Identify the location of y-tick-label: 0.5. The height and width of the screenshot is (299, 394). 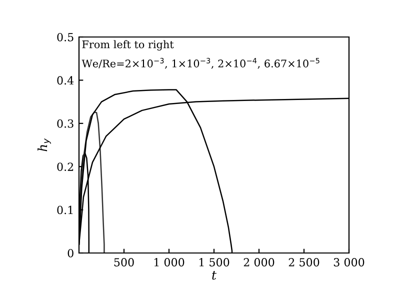
(65, 37).